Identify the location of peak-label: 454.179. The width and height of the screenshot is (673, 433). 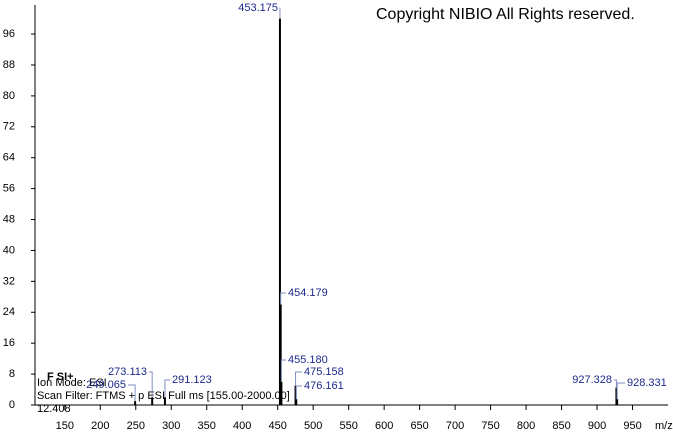
(308, 293).